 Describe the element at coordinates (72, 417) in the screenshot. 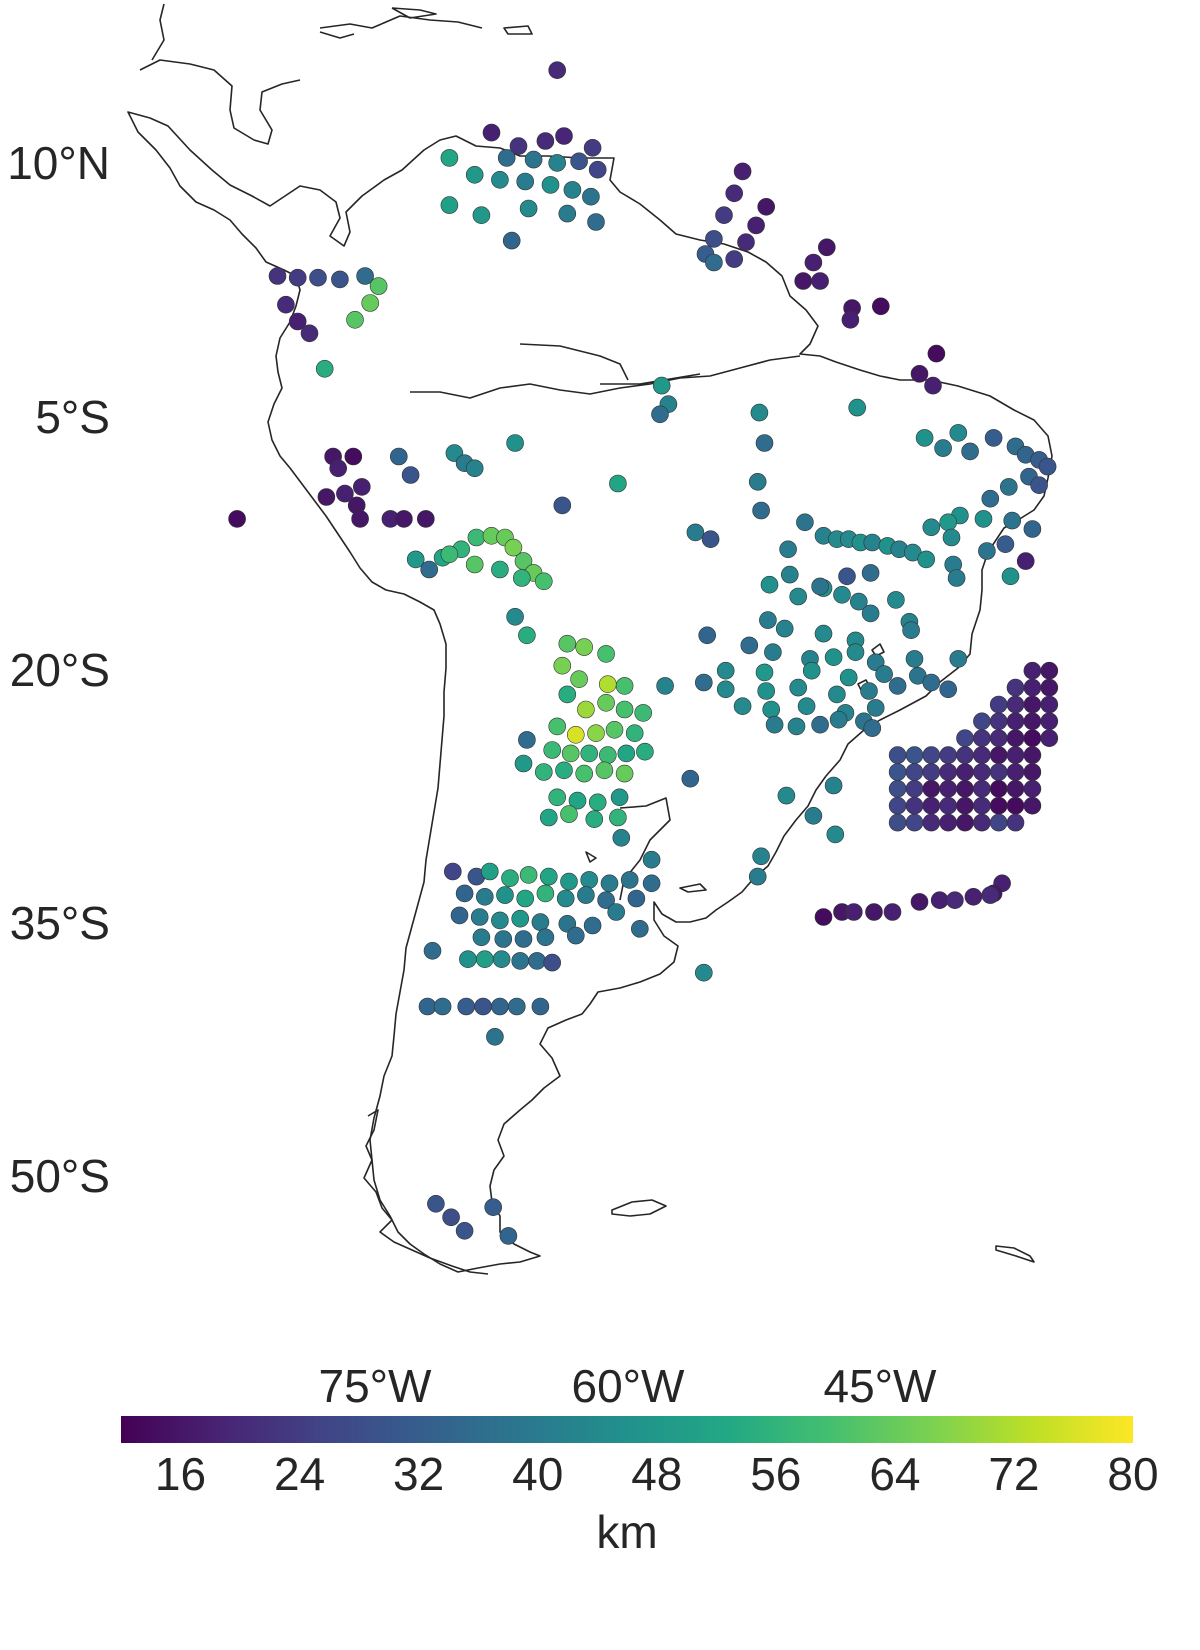

I see `lat-tick-5s: 5°S` at that location.